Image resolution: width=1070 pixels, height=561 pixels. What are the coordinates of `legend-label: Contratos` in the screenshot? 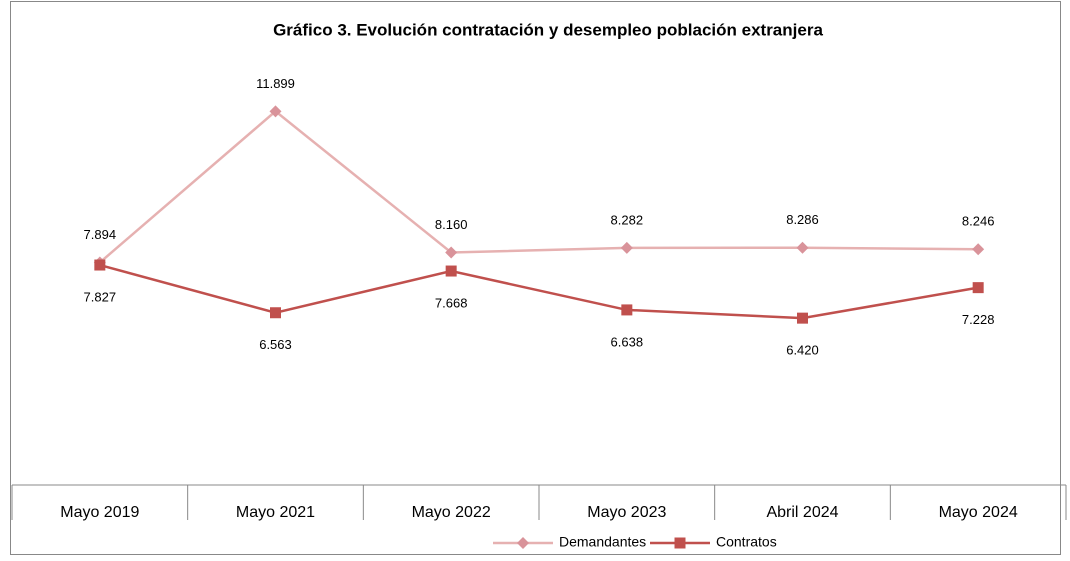 It's located at (746, 542).